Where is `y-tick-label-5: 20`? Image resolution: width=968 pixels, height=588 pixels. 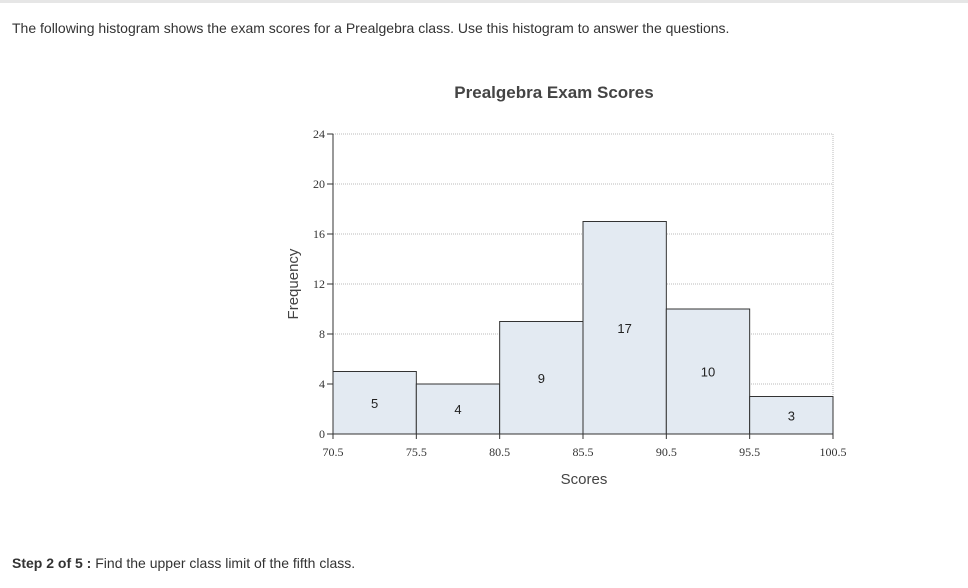
y-tick-label-5: 20 is located at coordinates (319, 184).